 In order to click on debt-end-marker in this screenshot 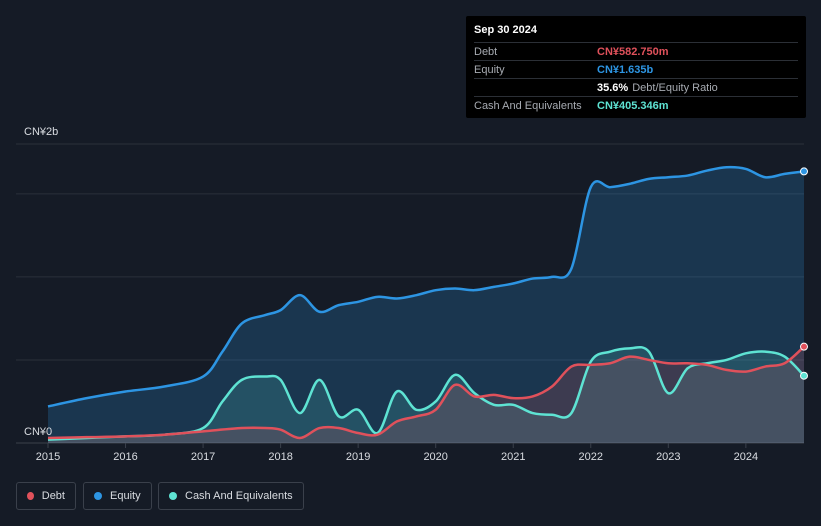, I will do `click(804, 346)`.